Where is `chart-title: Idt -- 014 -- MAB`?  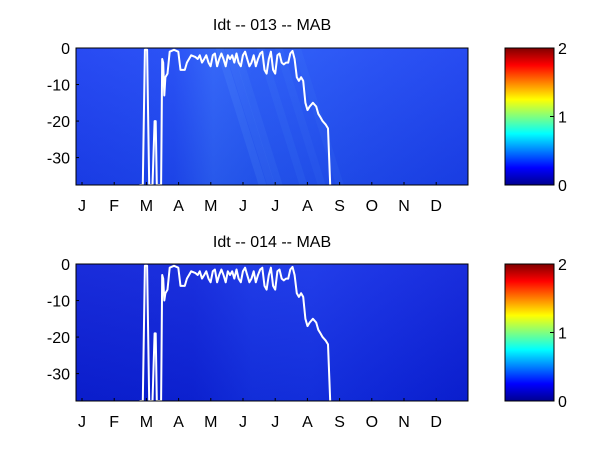 chart-title: Idt -- 014 -- MAB is located at coordinates (272, 242).